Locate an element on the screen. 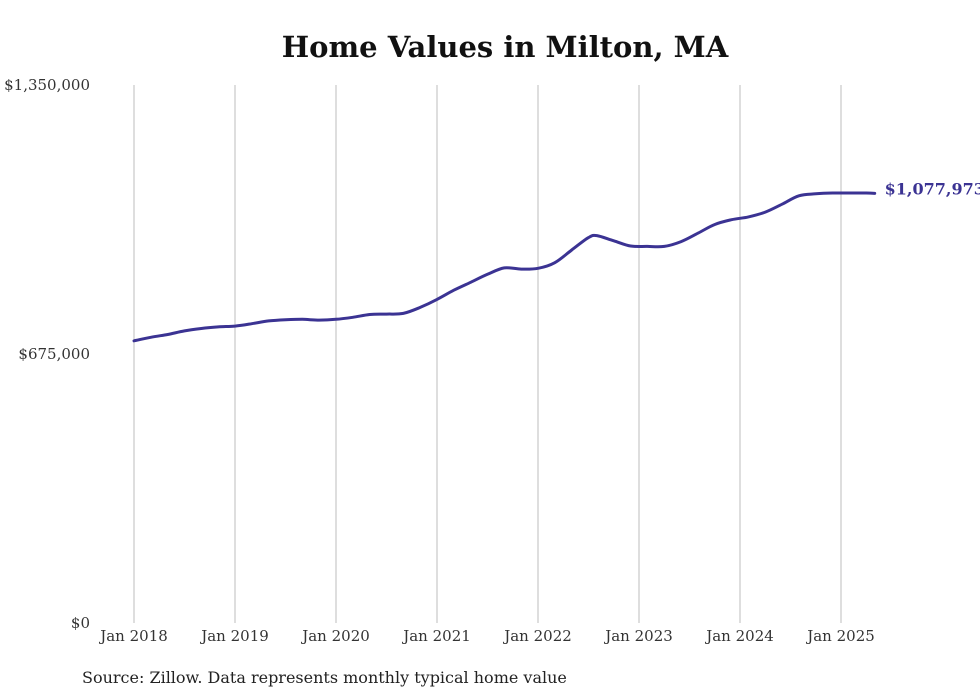 The width and height of the screenshot is (980, 699). chart-title: Home Values in Milton, MA is located at coordinates (505, 47).